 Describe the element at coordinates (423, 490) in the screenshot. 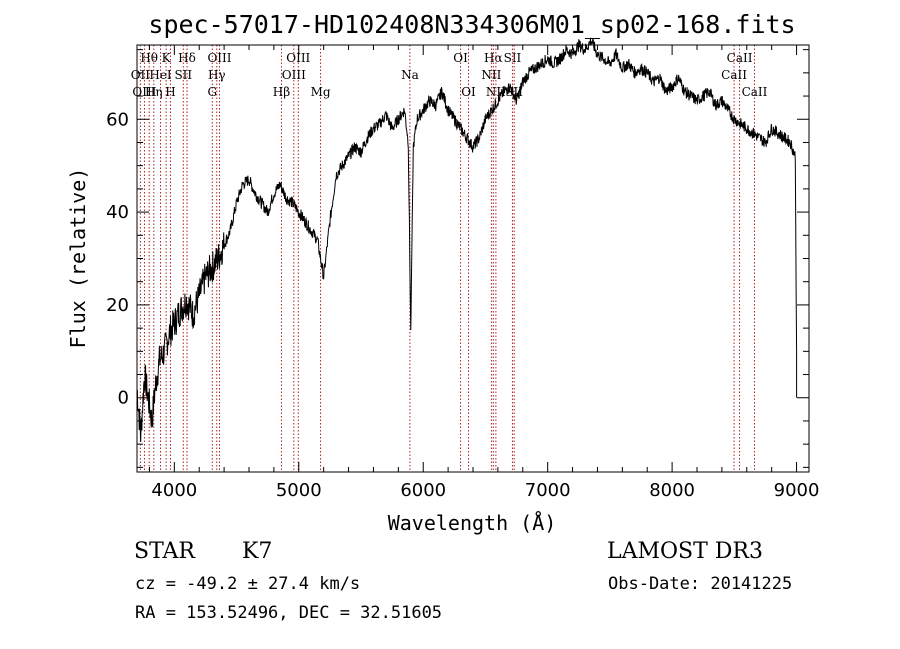

I see `x-tick-label: 6000` at that location.